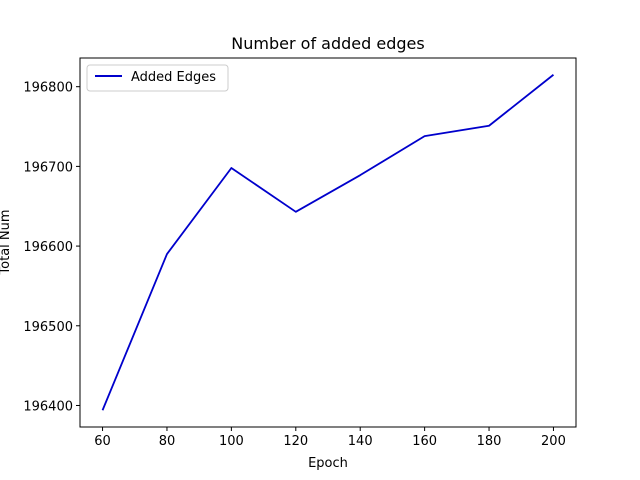 The width and height of the screenshot is (640, 480). I want to click on x-tick-label: 120, so click(295, 441).